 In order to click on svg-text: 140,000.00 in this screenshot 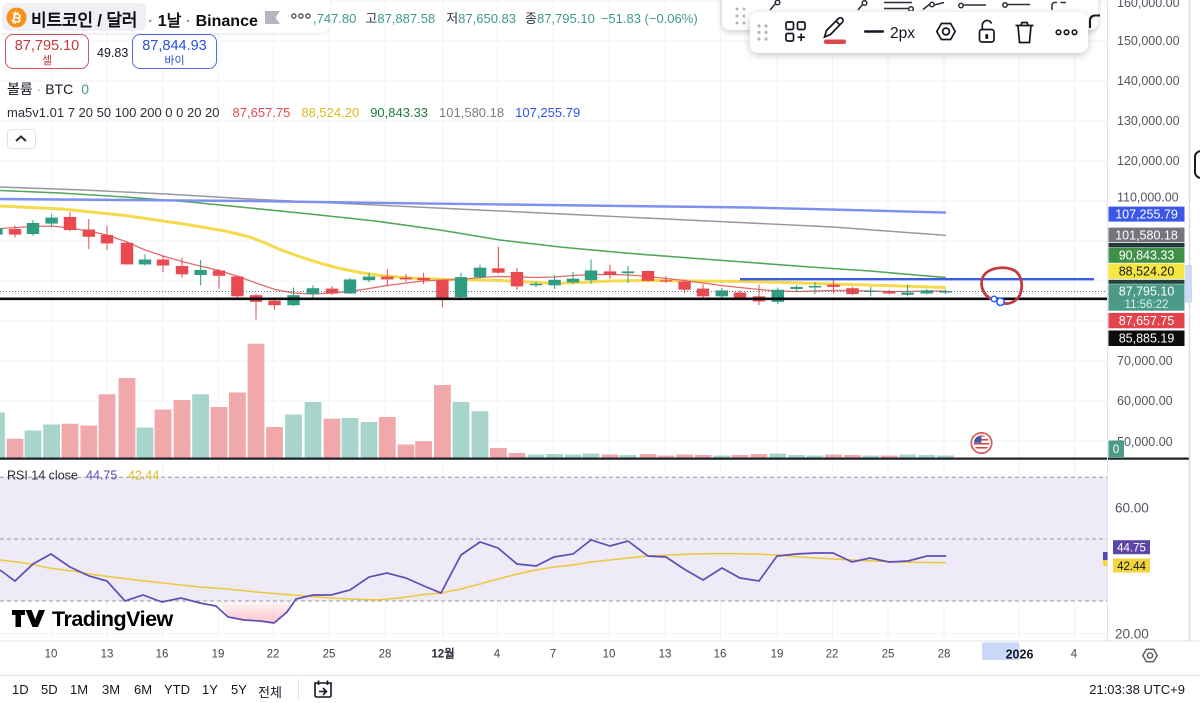, I will do `click(1148, 81)`.